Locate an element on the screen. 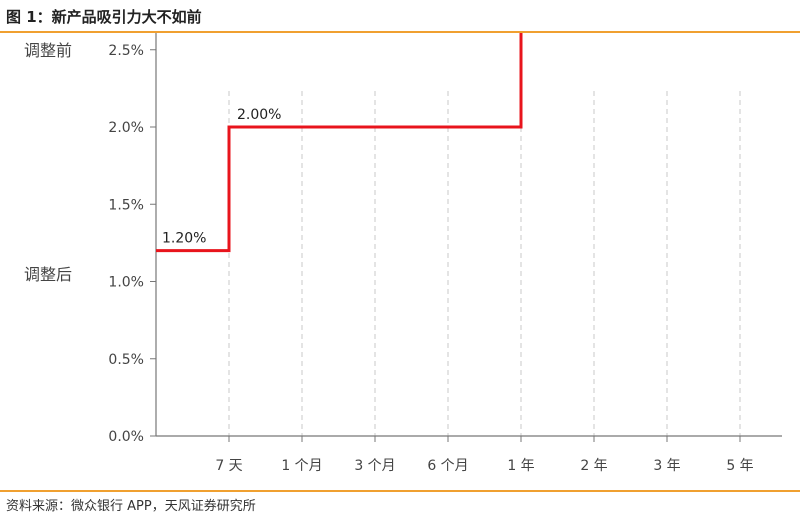 The image size is (800, 516). y-tick-label: 1.0% is located at coordinates (126, 283).